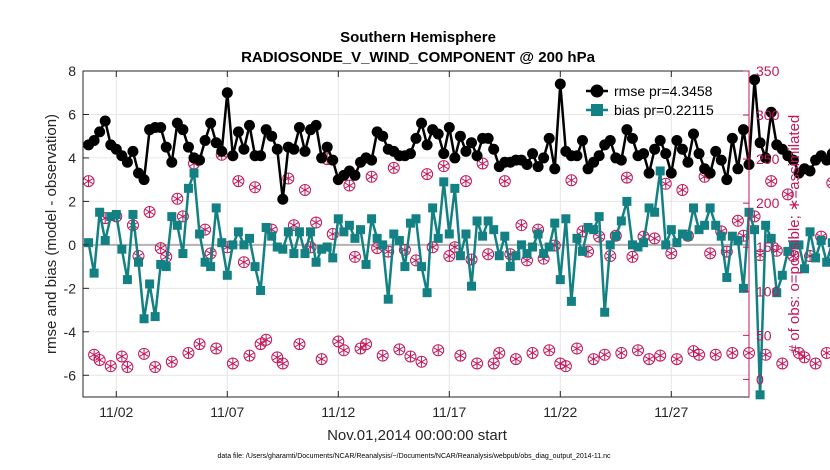 The height and width of the screenshot is (470, 830). I want to click on legend-rmse-label: rmse pr=4.3458, so click(663, 91).